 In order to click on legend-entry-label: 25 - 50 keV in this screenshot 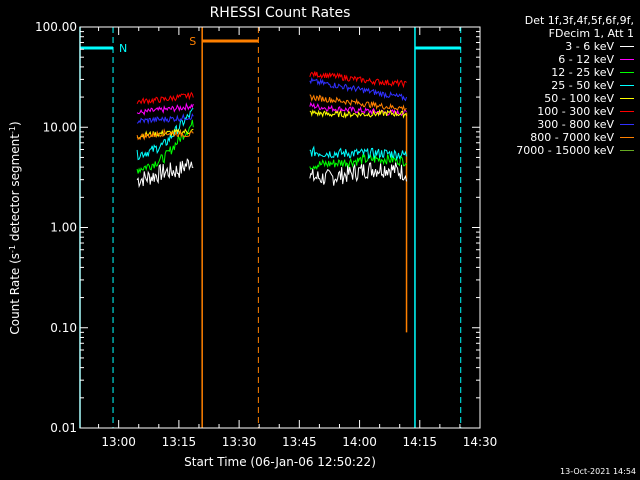, I will do `click(582, 85)`.